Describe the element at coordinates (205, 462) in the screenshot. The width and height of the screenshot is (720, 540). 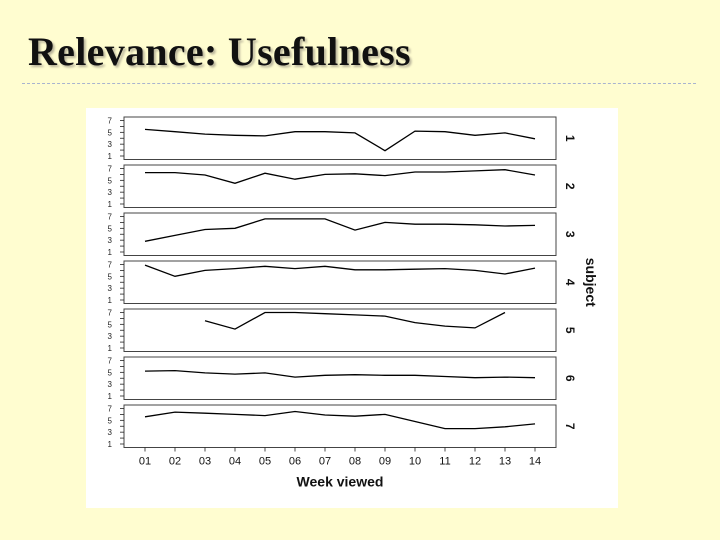
I see `x-tick-label: 03` at that location.